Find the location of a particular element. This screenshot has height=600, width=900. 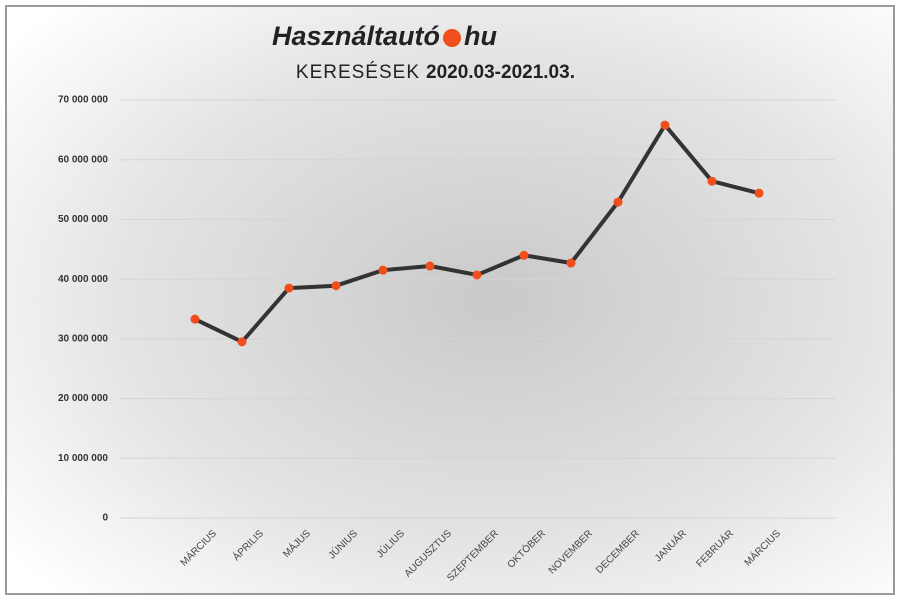

logo-name: Használtautó is located at coordinates (356, 36).